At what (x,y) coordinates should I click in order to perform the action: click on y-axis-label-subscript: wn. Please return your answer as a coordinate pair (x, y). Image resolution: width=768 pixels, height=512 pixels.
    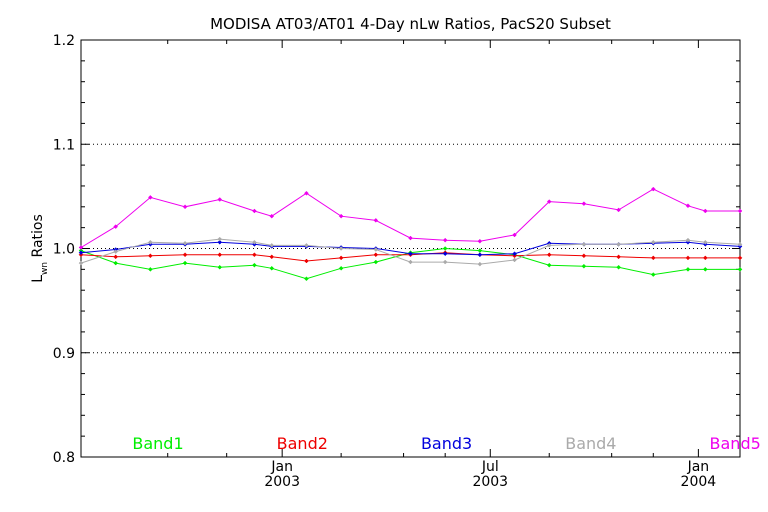
    Looking at the image, I should click on (45, 268).